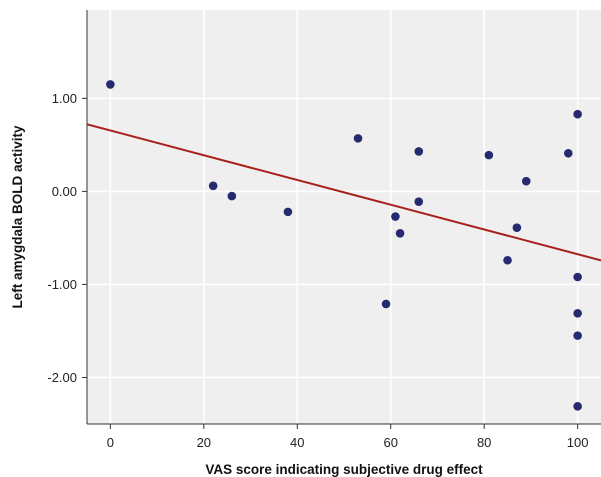 This screenshot has height=477, width=601. I want to click on x-tick-label: 40, so click(297, 442).